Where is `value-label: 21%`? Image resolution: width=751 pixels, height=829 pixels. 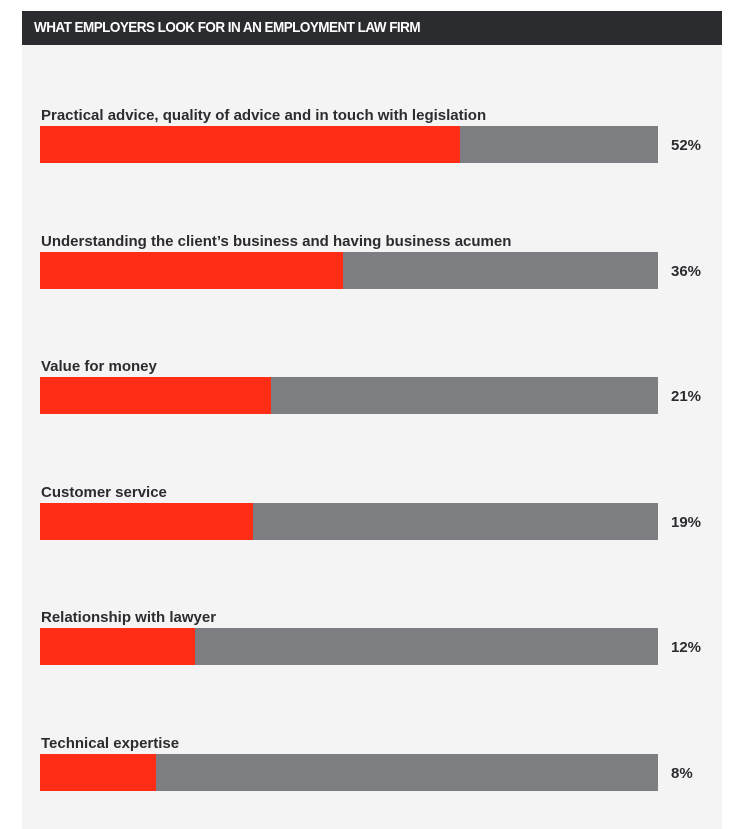 value-label: 21% is located at coordinates (686, 397).